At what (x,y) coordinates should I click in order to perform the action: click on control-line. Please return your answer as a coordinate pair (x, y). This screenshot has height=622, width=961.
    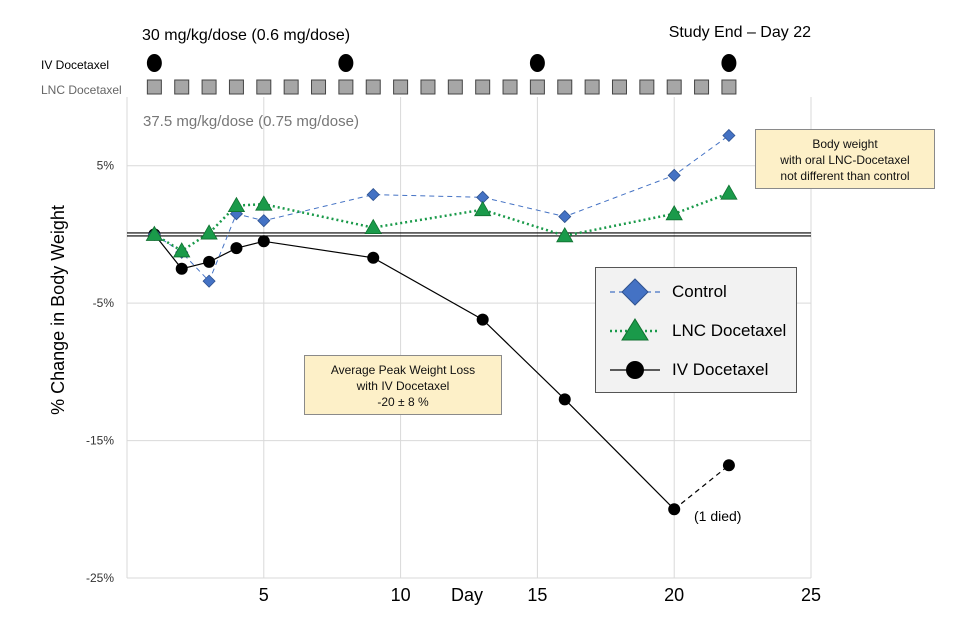
    Looking at the image, I should click on (442, 209).